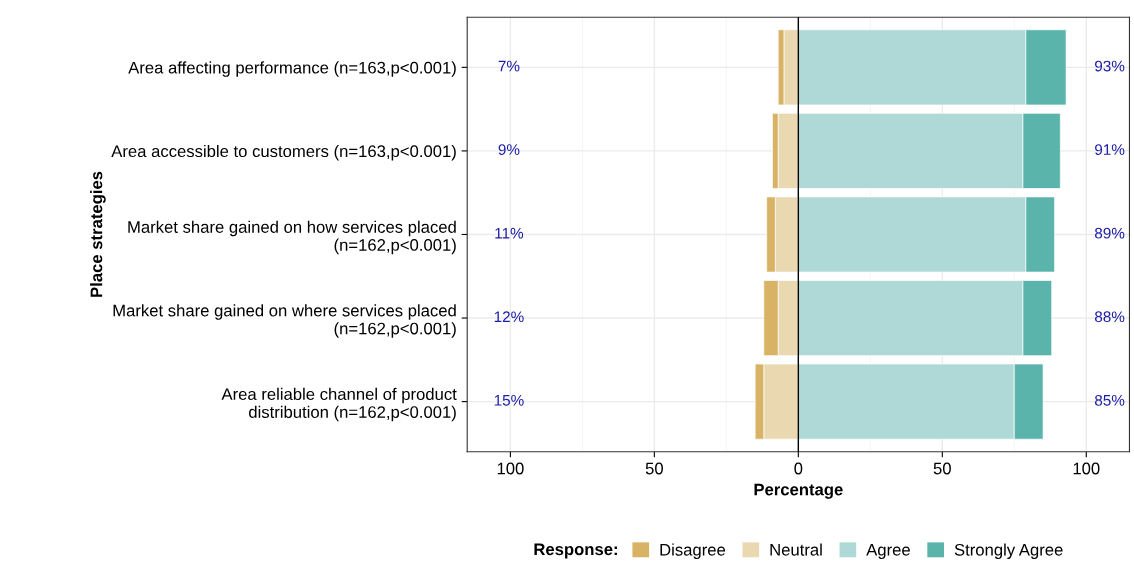 Image resolution: width=1134 pixels, height=574 pixels. Describe the element at coordinates (1110, 66) in the screenshot. I see `annotation: 93%` at that location.